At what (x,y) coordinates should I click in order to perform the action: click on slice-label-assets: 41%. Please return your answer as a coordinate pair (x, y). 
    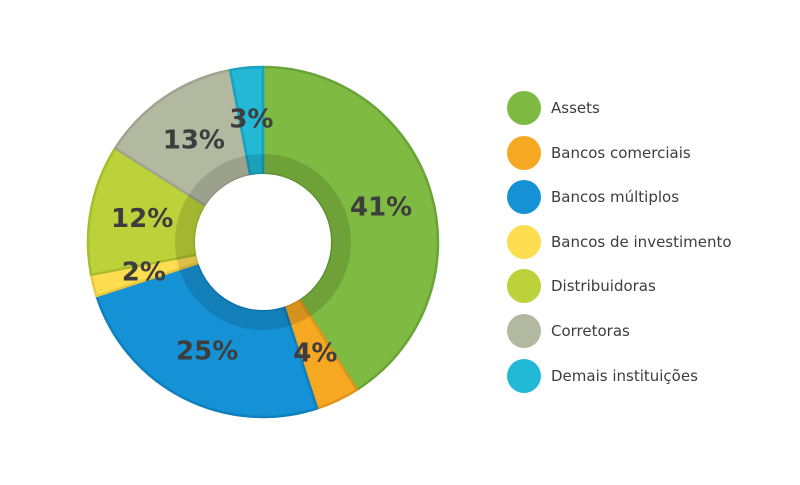
    Looking at the image, I should click on (381, 208).